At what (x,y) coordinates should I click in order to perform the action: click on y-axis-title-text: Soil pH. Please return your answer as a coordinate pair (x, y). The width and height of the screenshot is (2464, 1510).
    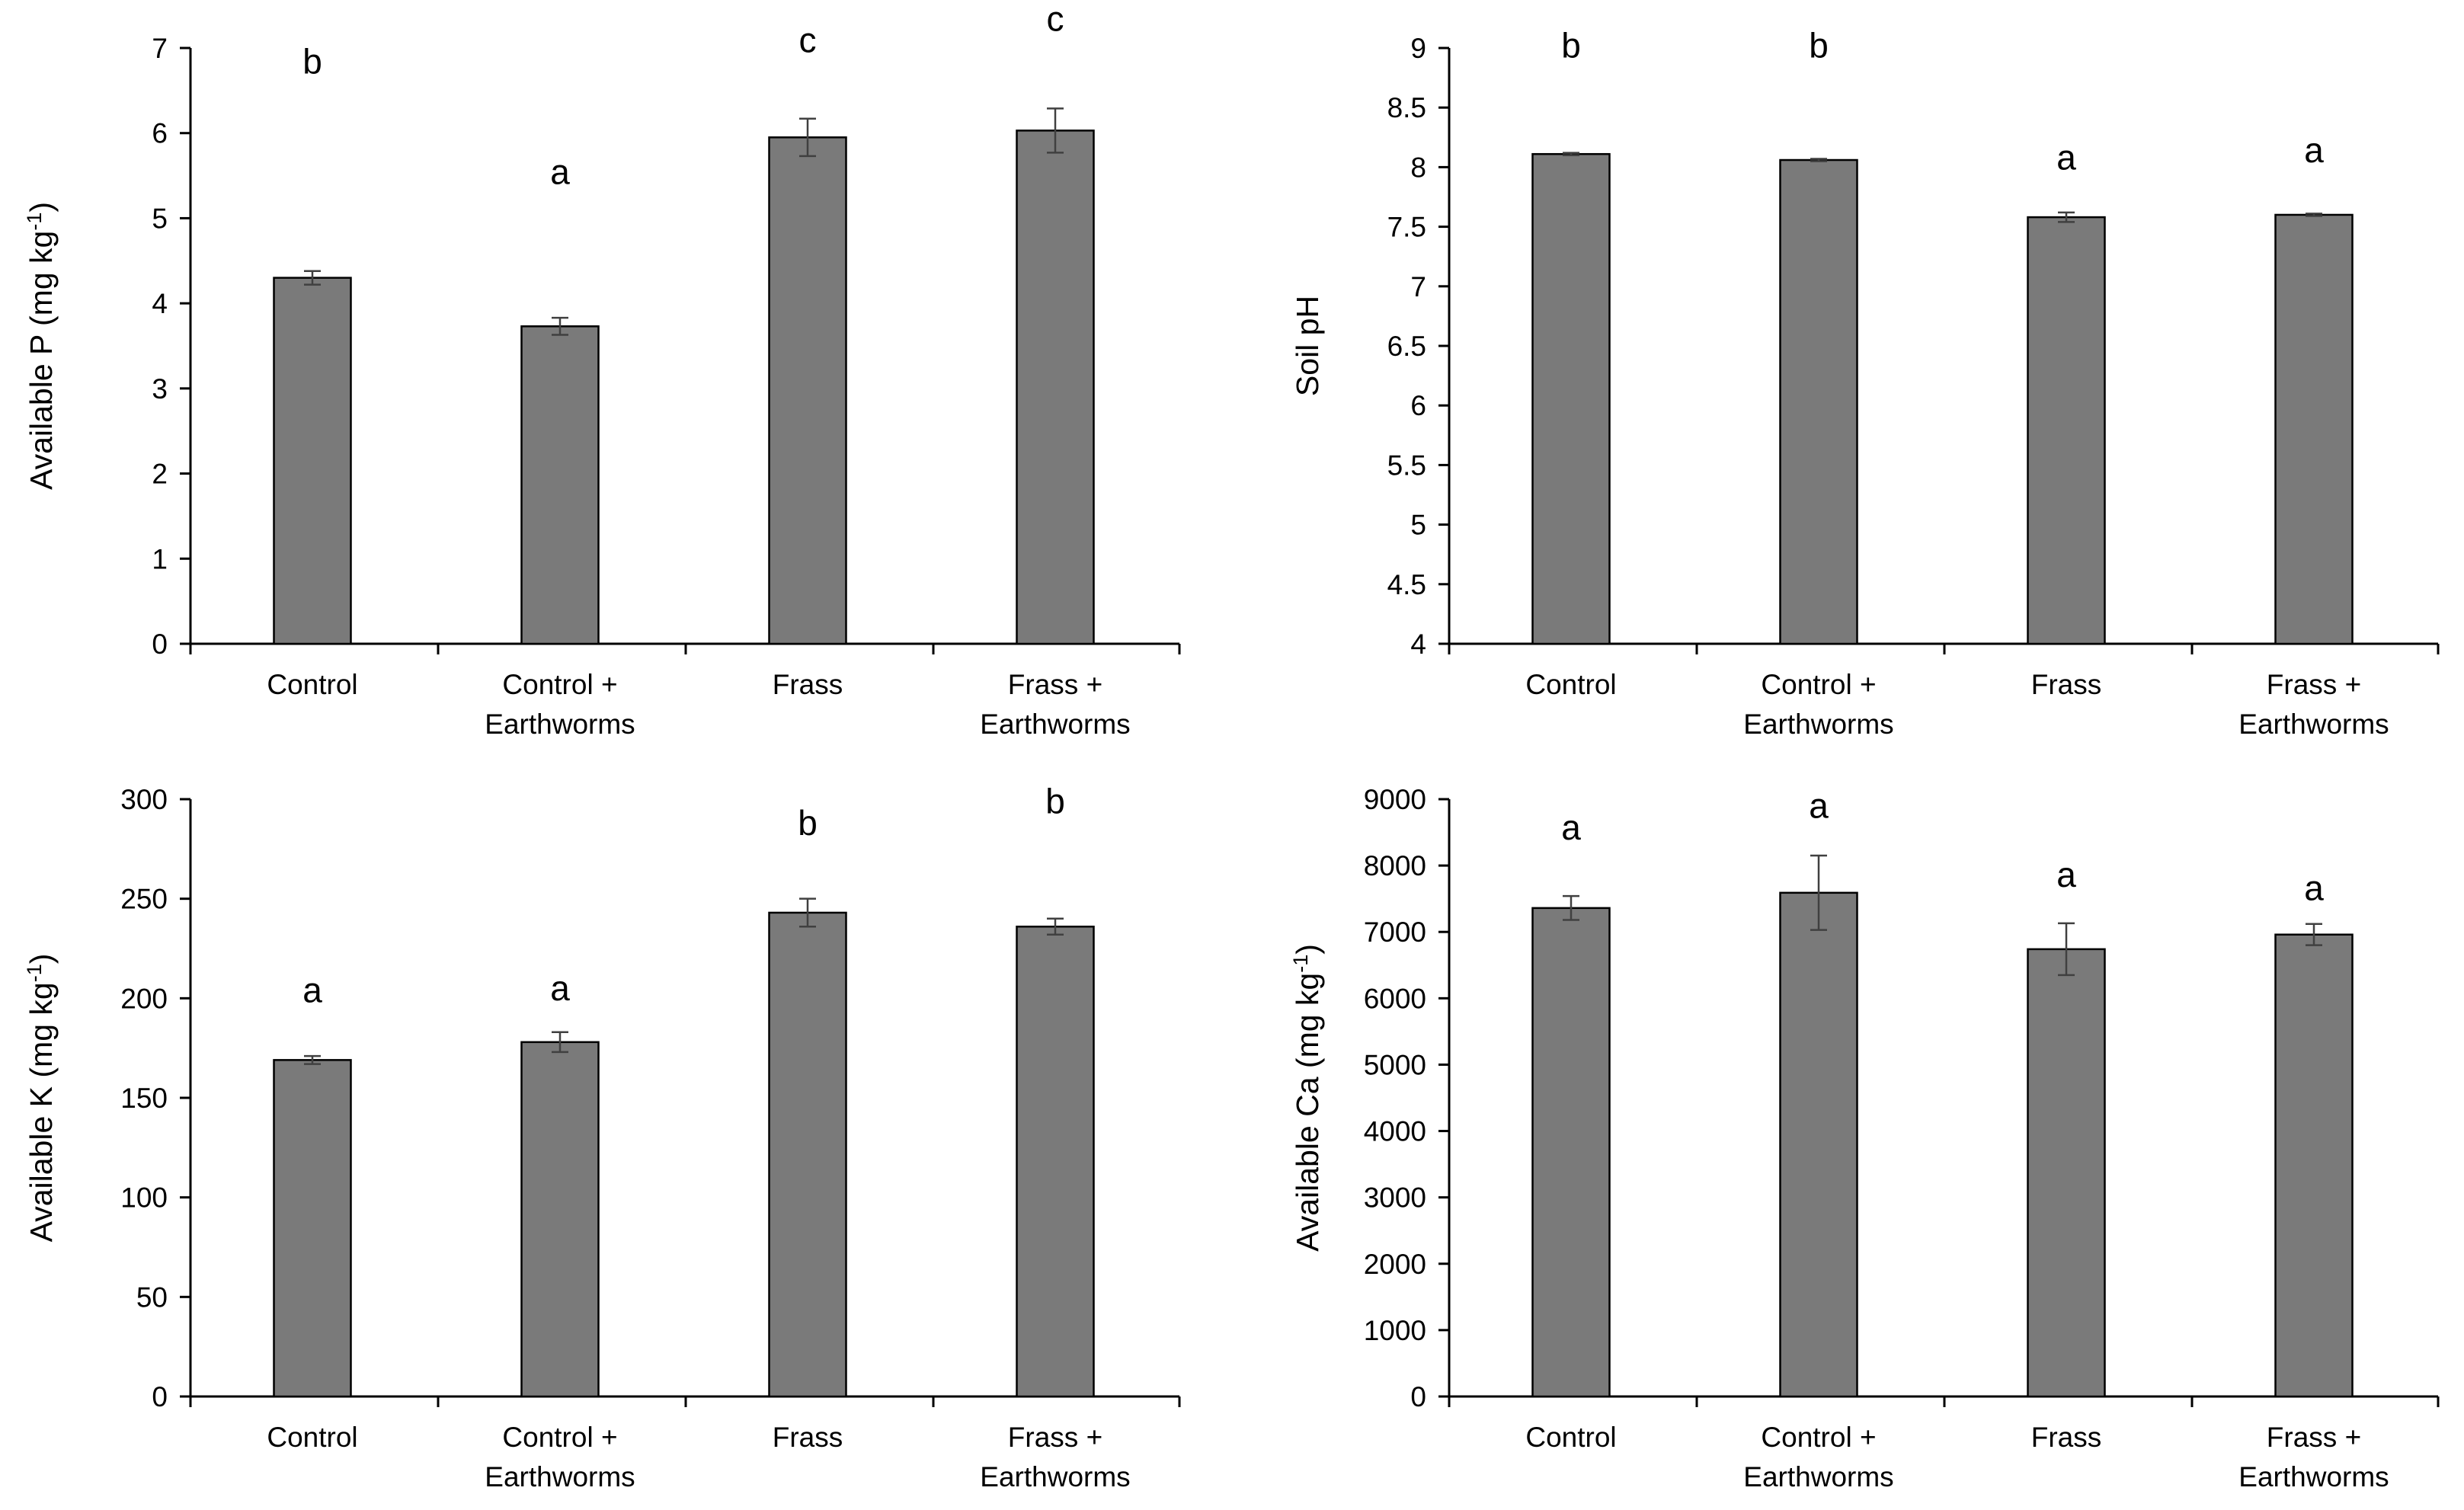
    Looking at the image, I should click on (1307, 346).